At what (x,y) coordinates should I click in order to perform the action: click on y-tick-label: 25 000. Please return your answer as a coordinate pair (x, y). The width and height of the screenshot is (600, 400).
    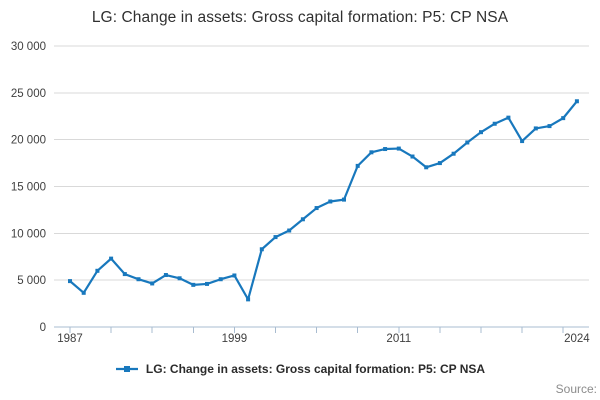
    Looking at the image, I should click on (28, 94).